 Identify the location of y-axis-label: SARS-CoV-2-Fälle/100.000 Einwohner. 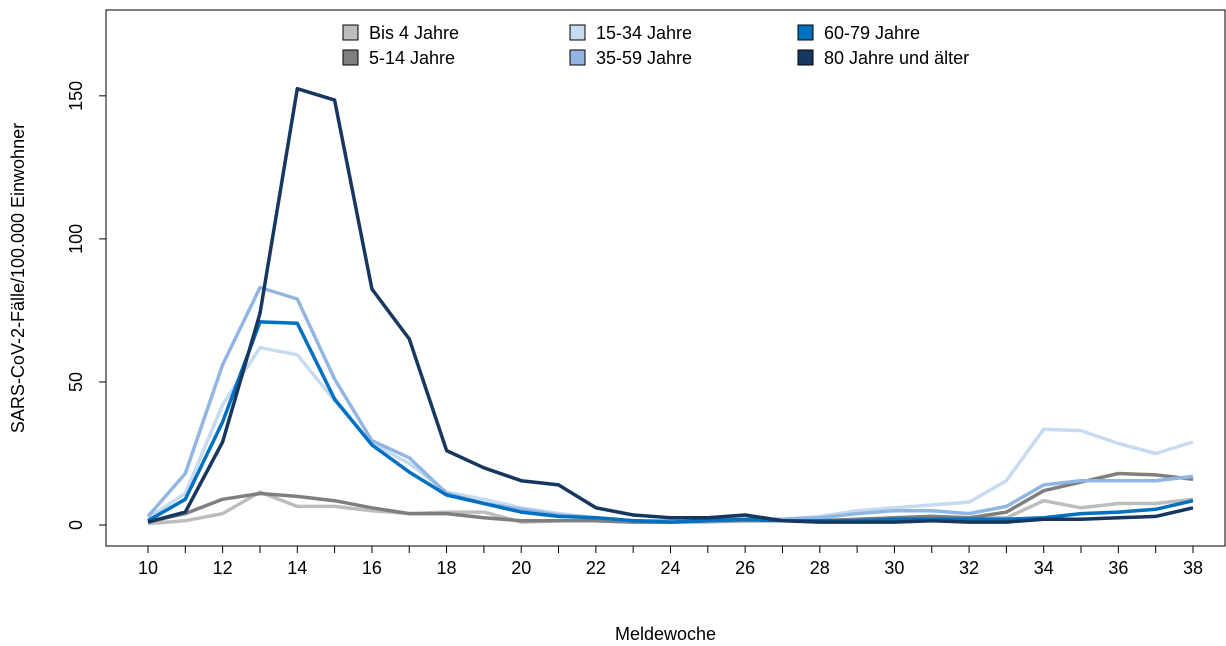
(18, 278).